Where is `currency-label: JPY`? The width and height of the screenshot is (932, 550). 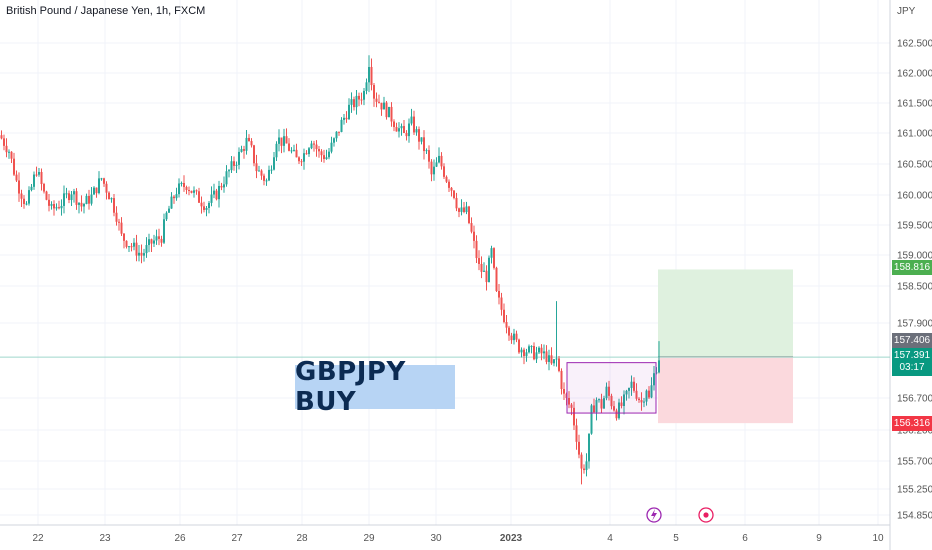 currency-label: JPY is located at coordinates (906, 11).